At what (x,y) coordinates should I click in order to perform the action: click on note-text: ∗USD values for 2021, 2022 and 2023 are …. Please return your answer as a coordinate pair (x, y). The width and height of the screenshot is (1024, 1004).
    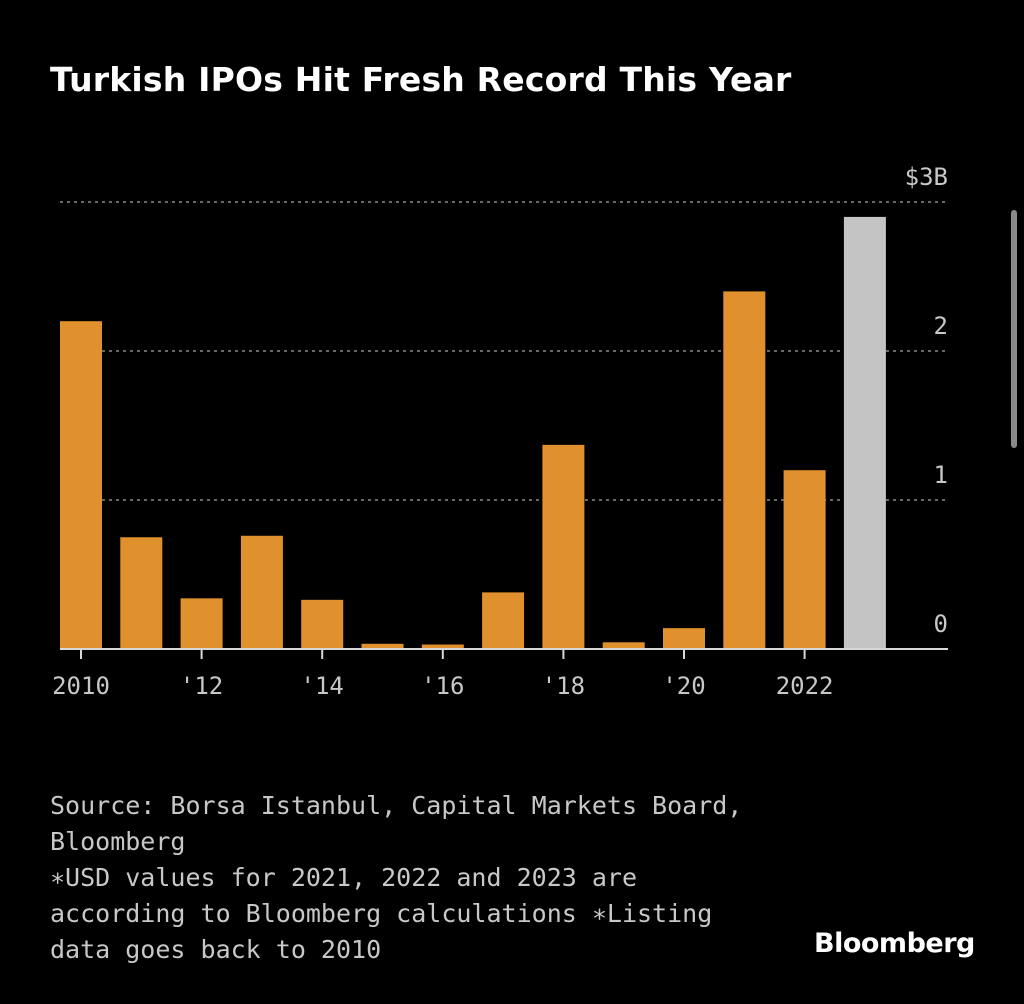
    Looking at the image, I should click on (381, 913).